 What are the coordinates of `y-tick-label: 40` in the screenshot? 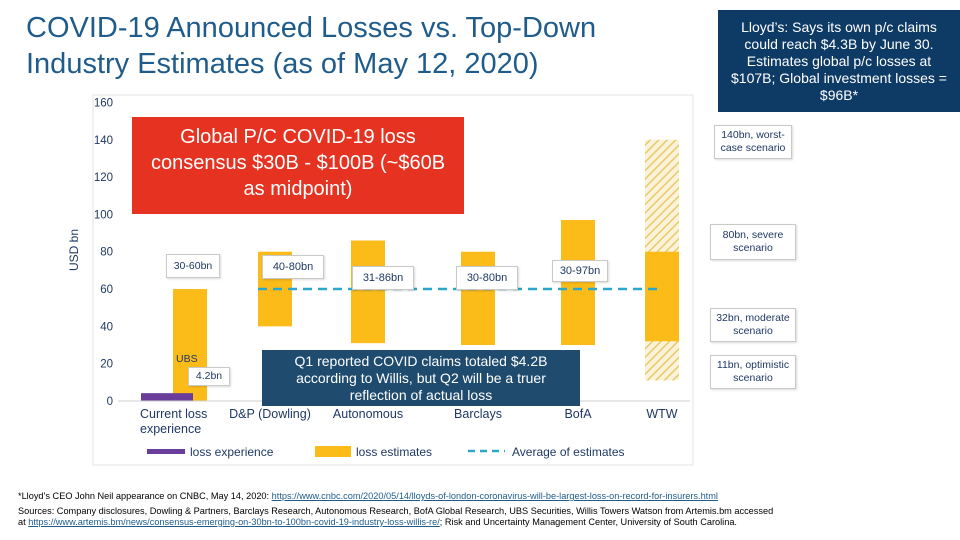 It's located at (106, 327).